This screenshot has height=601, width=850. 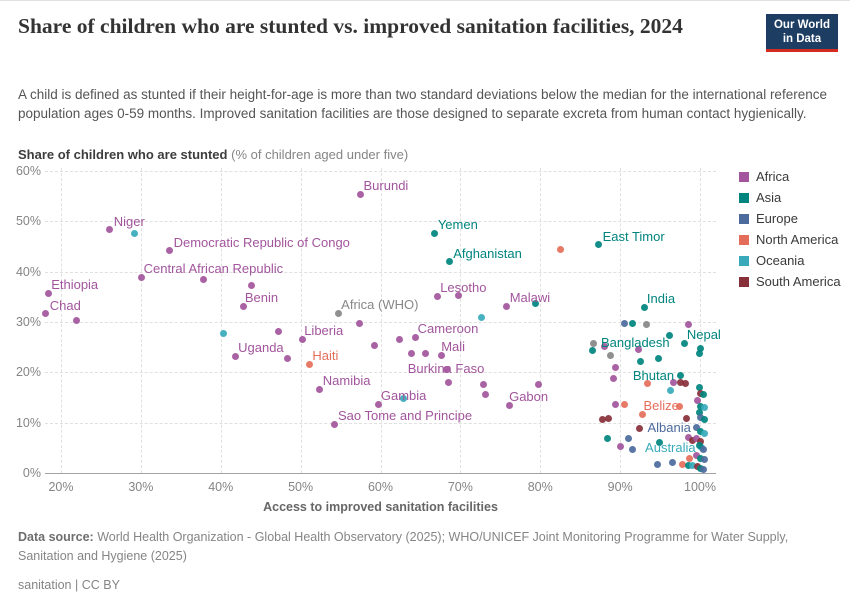 I want to click on data-point-malawi, so click(x=507, y=307).